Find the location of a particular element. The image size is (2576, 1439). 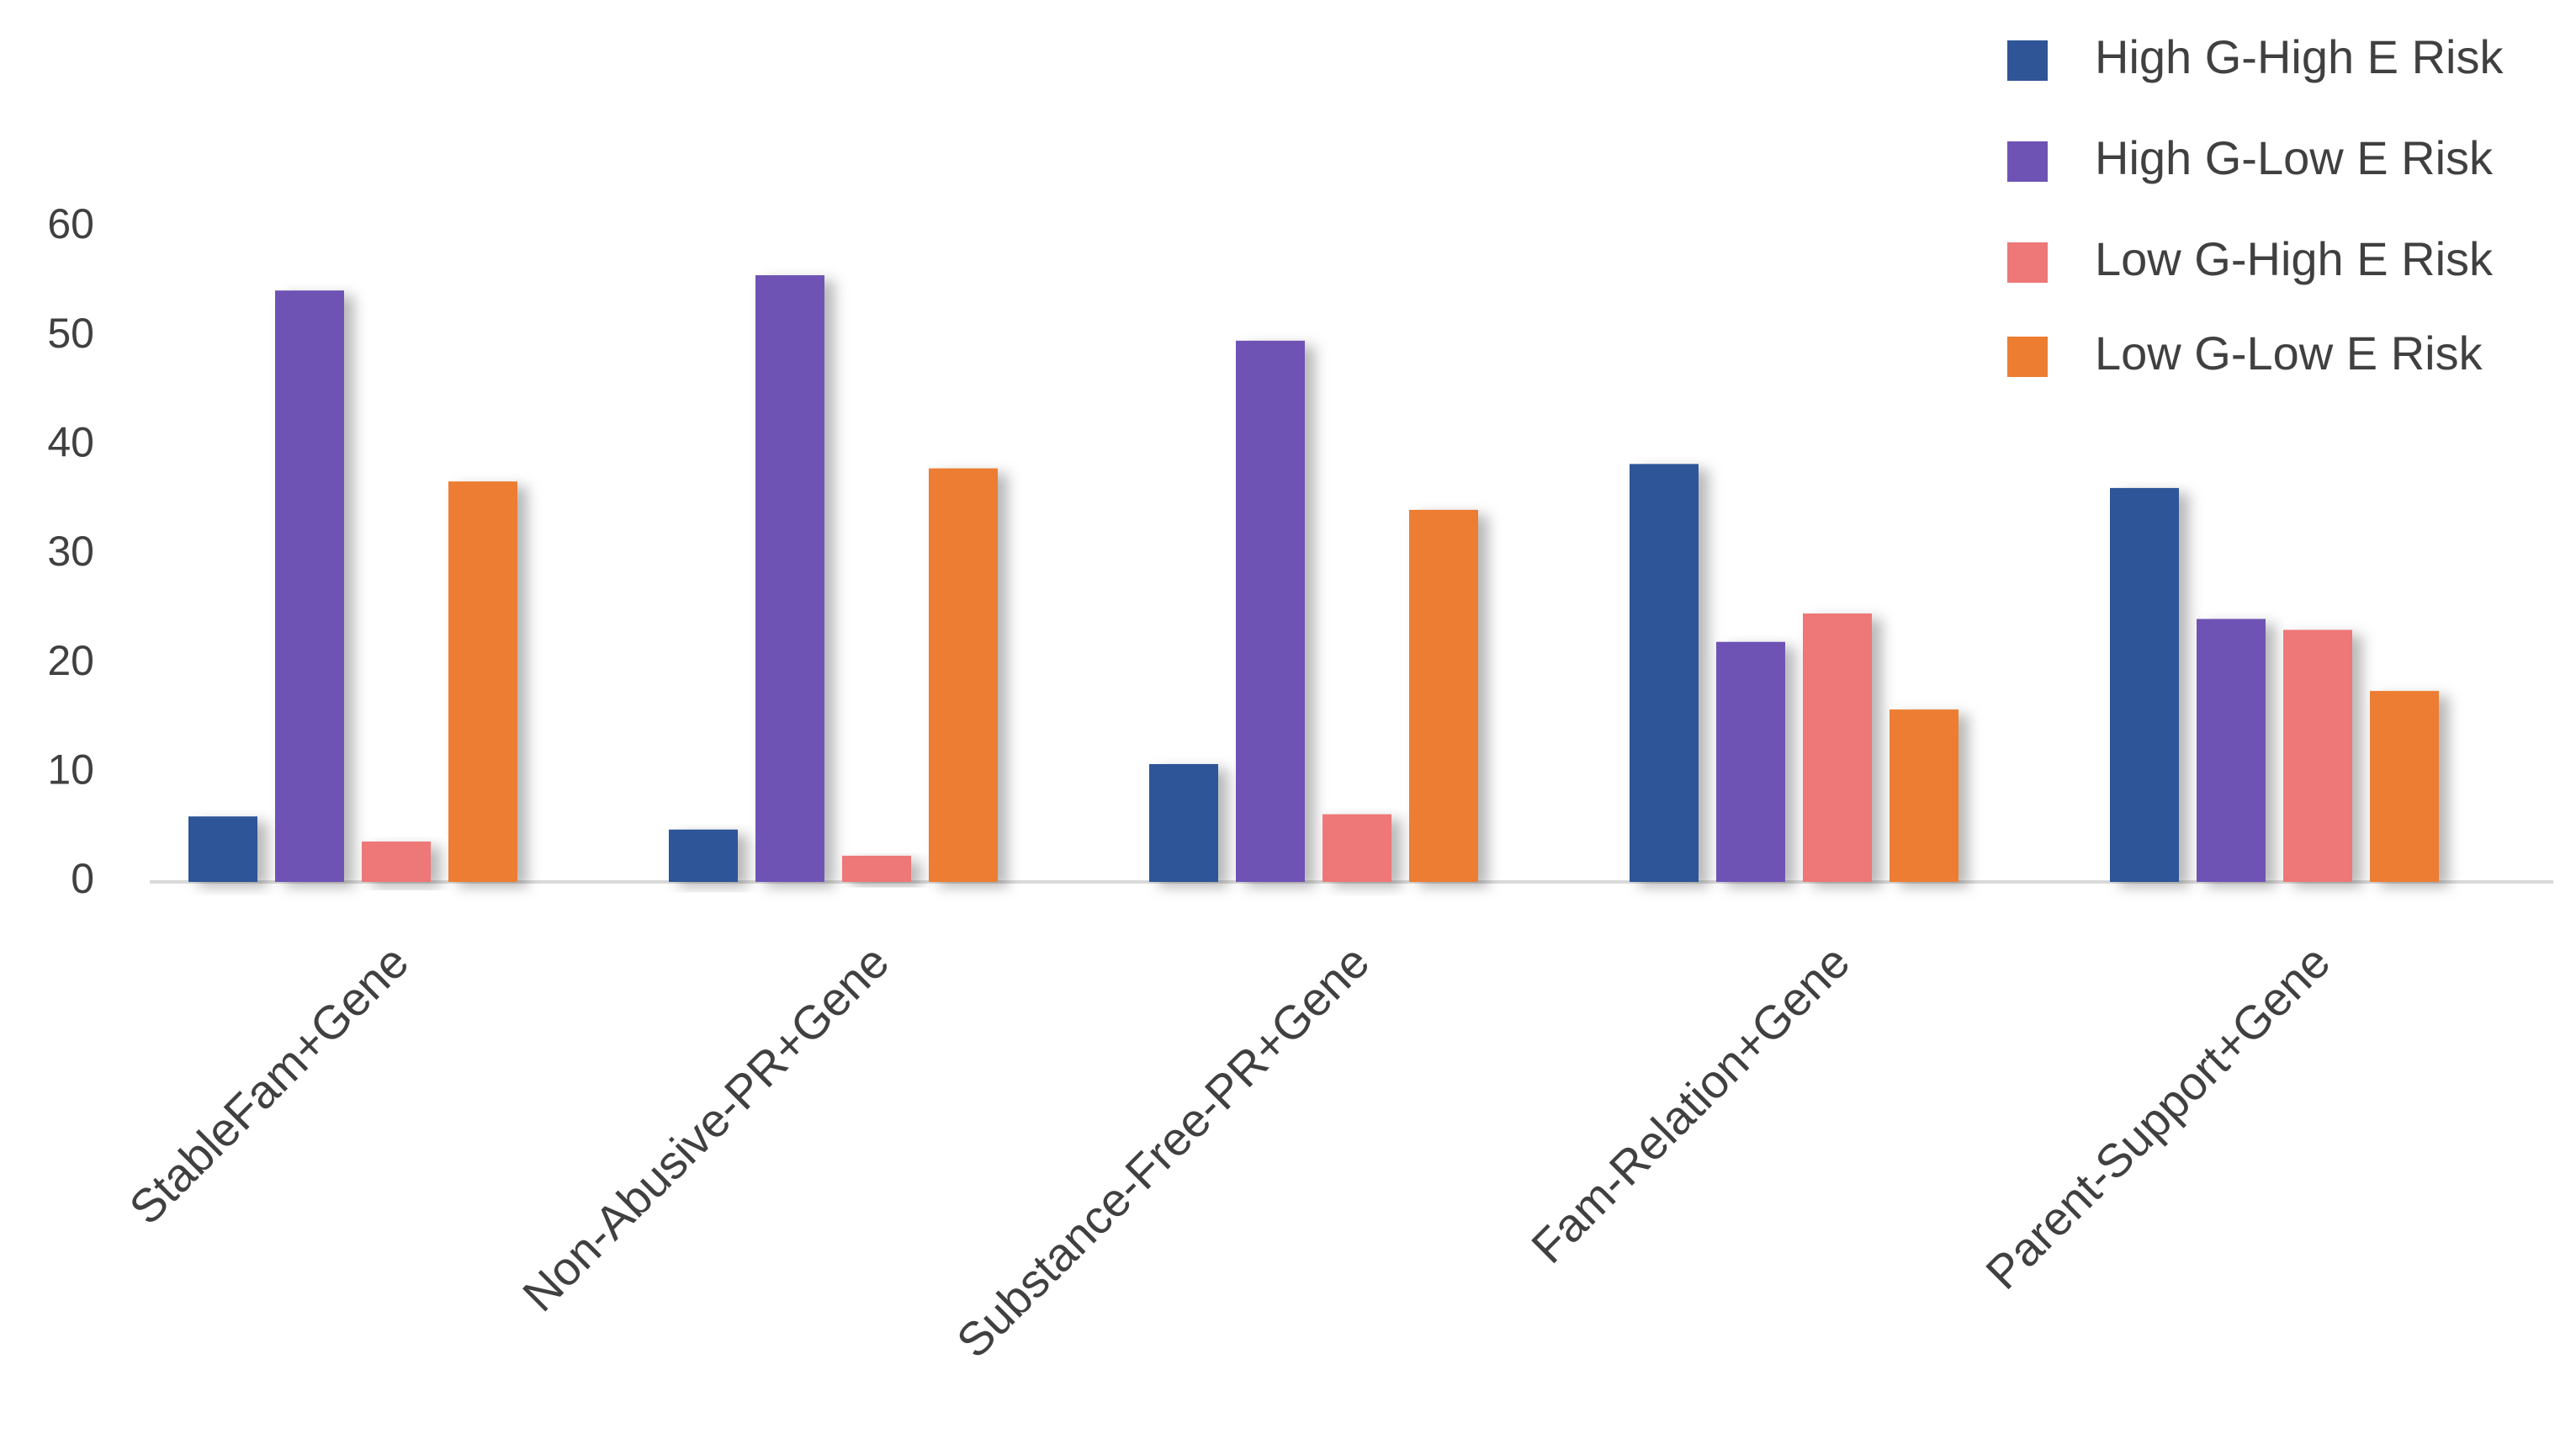

legend-label: Low G-High E Risk is located at coordinates (2294, 258).